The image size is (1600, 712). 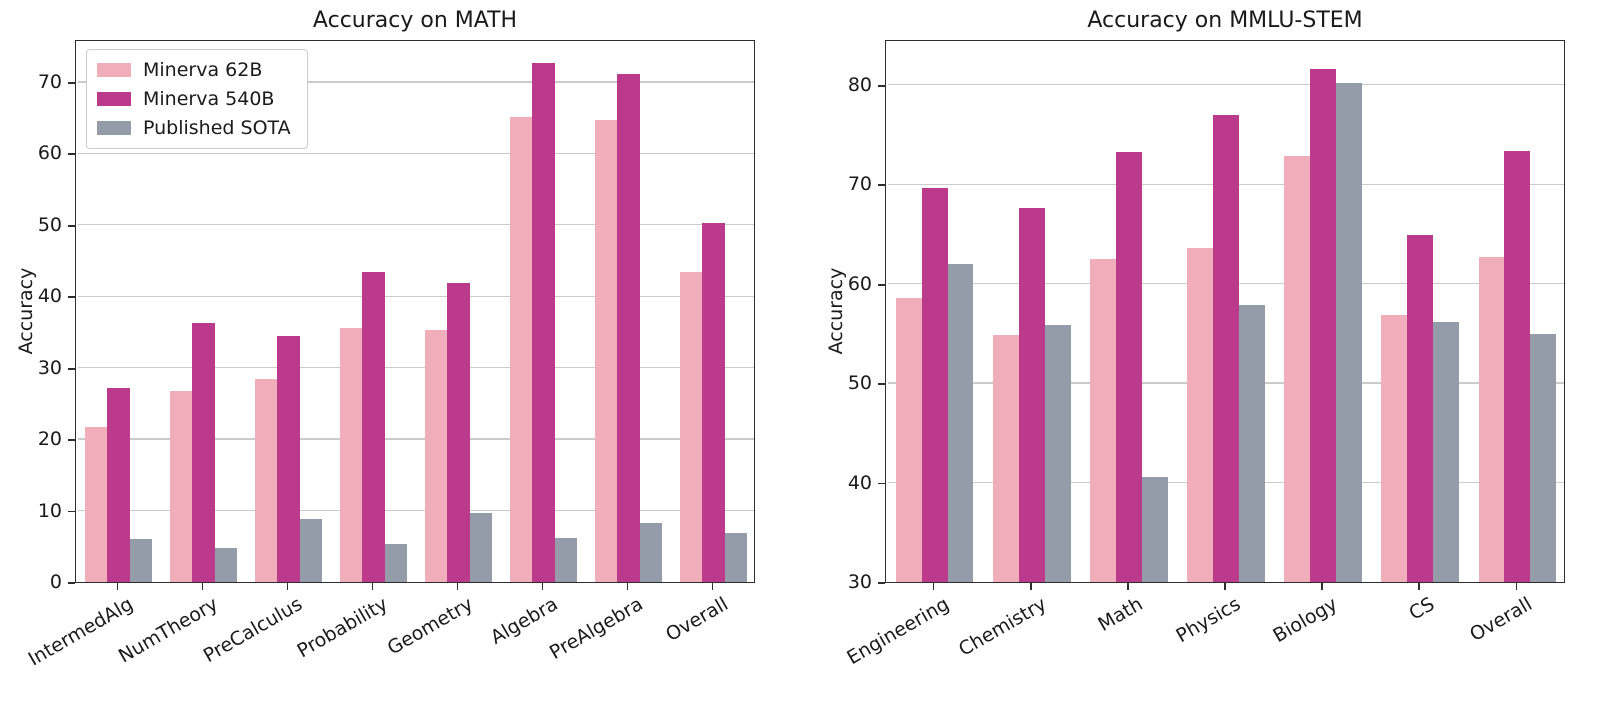 I want to click on y-tick-label: 50, so click(x=49, y=224).